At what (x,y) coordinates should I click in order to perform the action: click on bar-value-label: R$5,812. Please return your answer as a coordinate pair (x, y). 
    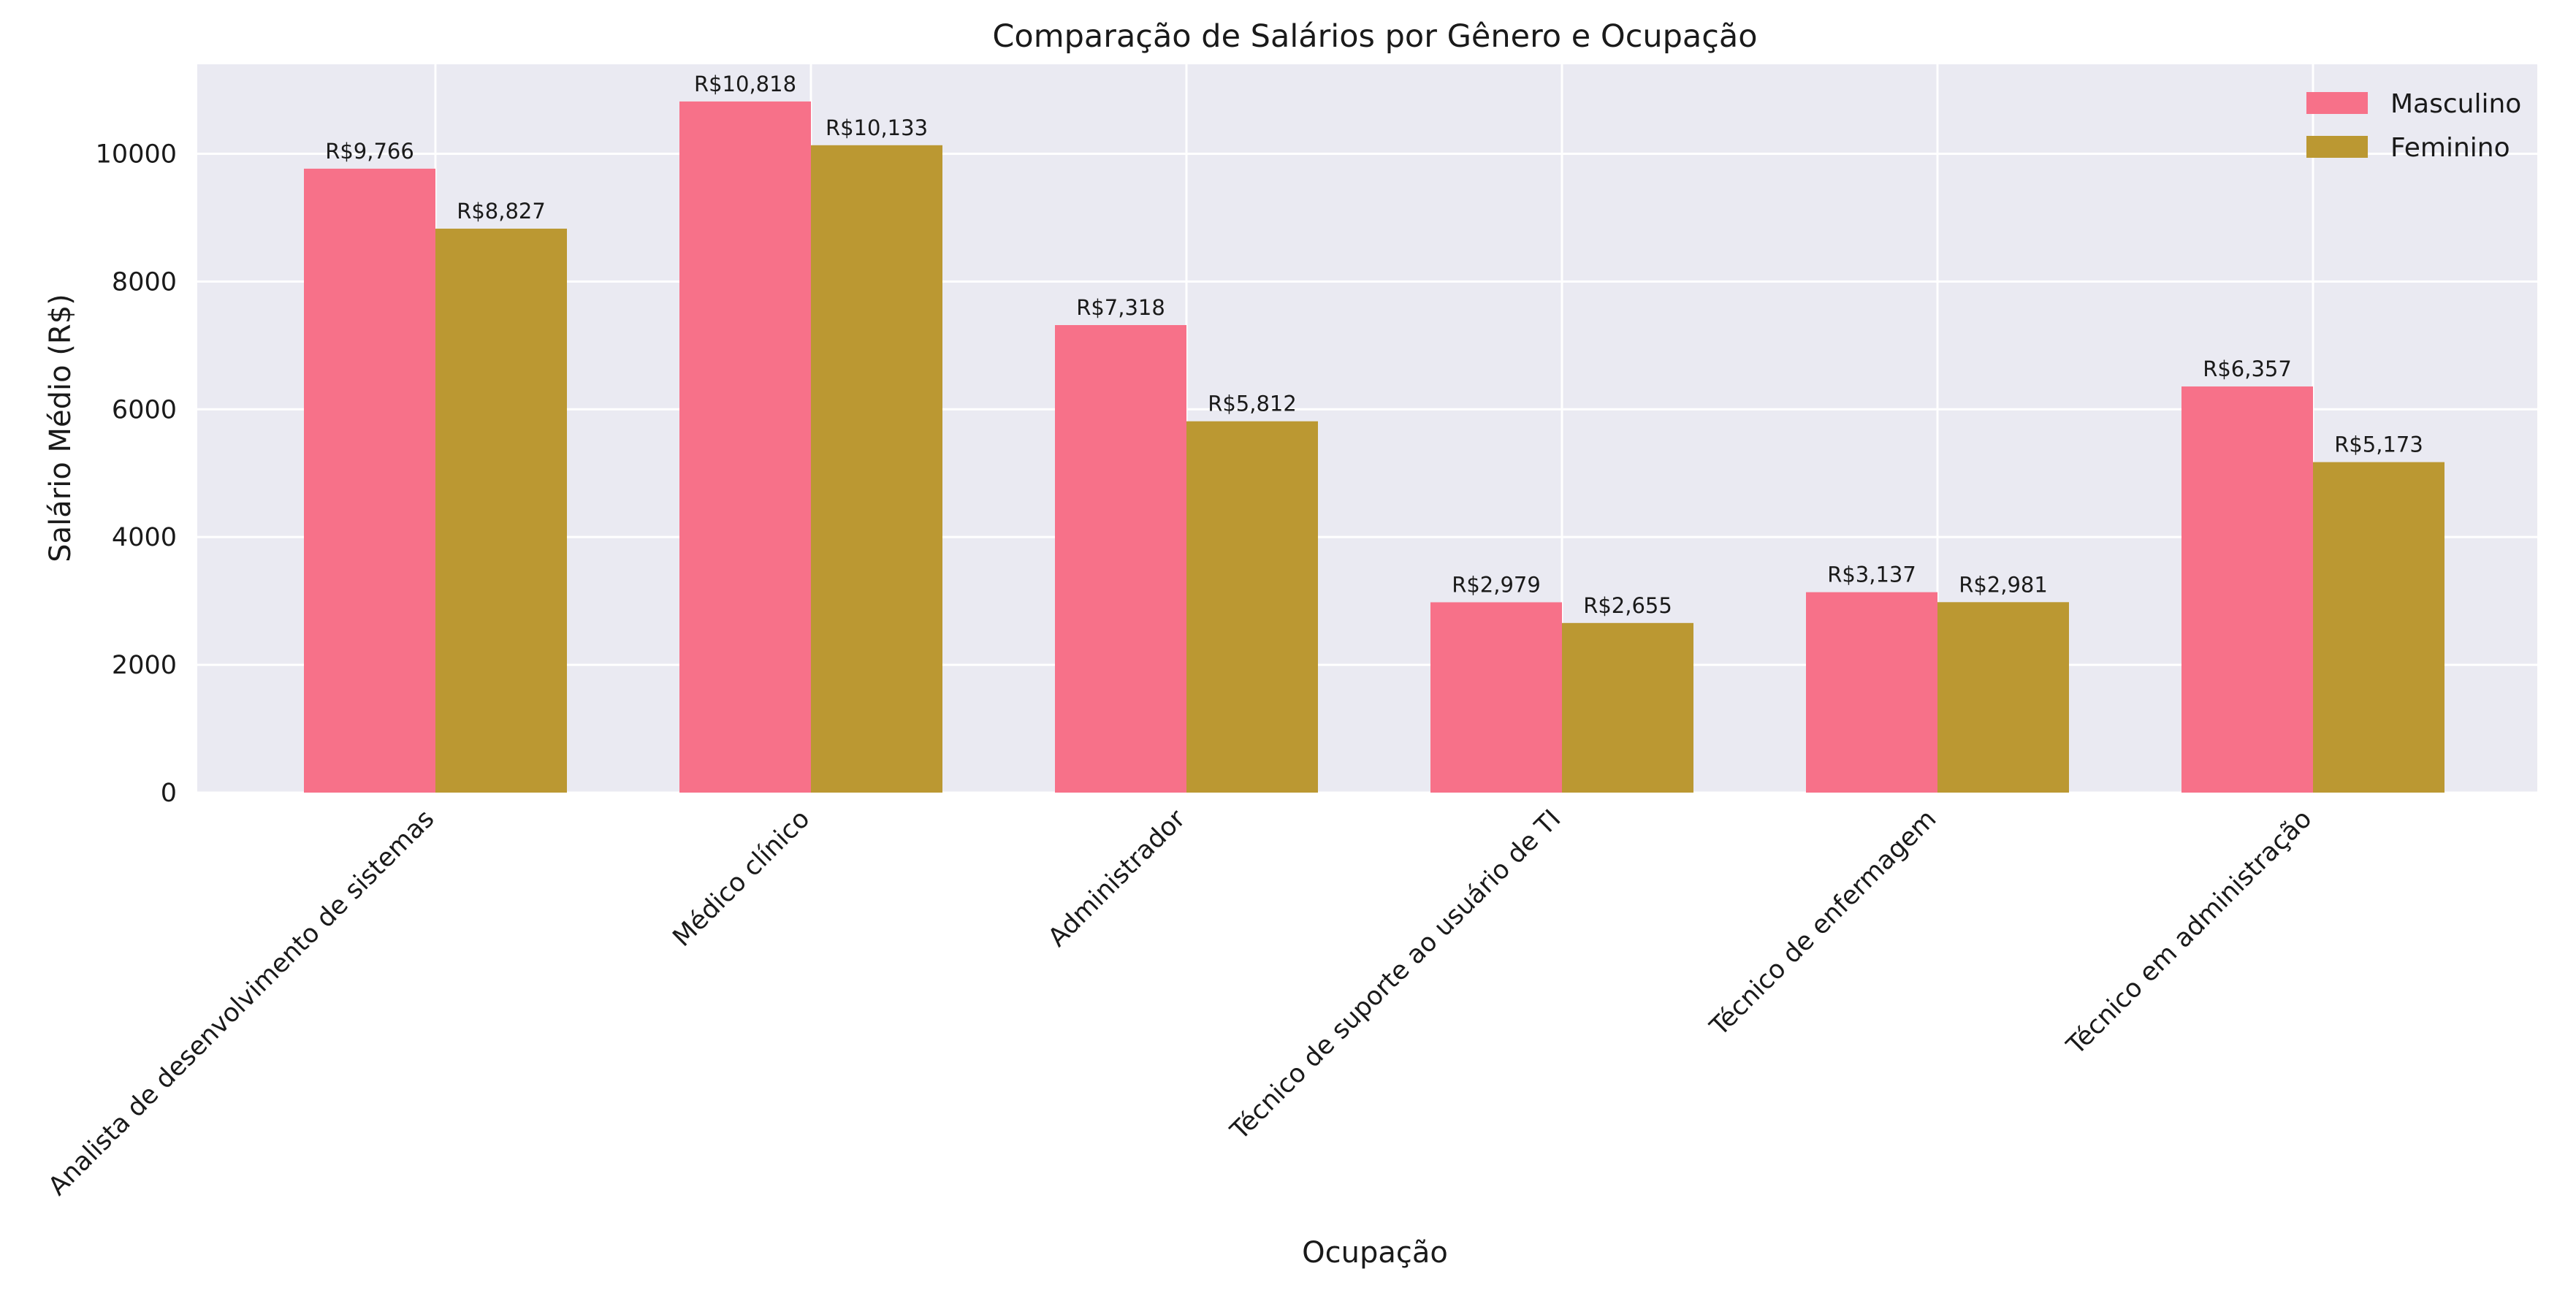
    Looking at the image, I should click on (1252, 404).